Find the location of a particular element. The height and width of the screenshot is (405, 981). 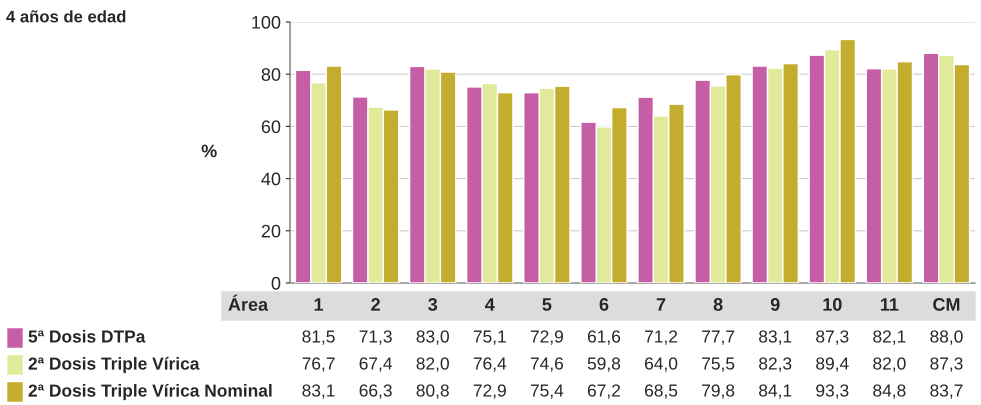

data-label: 89,4 is located at coordinates (832, 364).